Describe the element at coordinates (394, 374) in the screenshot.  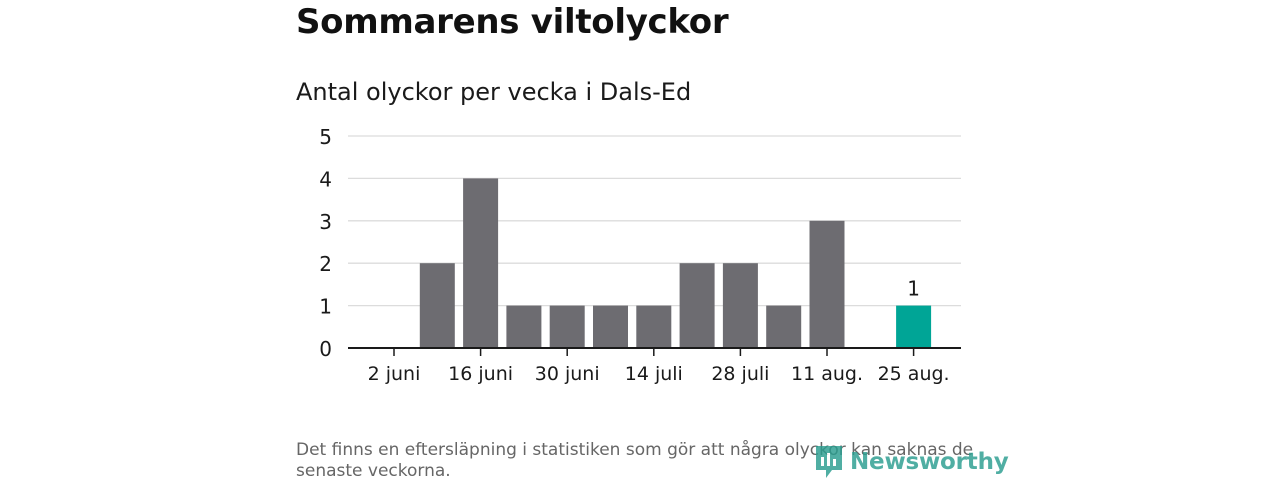
I see `x-tick-label: 2 juni` at that location.